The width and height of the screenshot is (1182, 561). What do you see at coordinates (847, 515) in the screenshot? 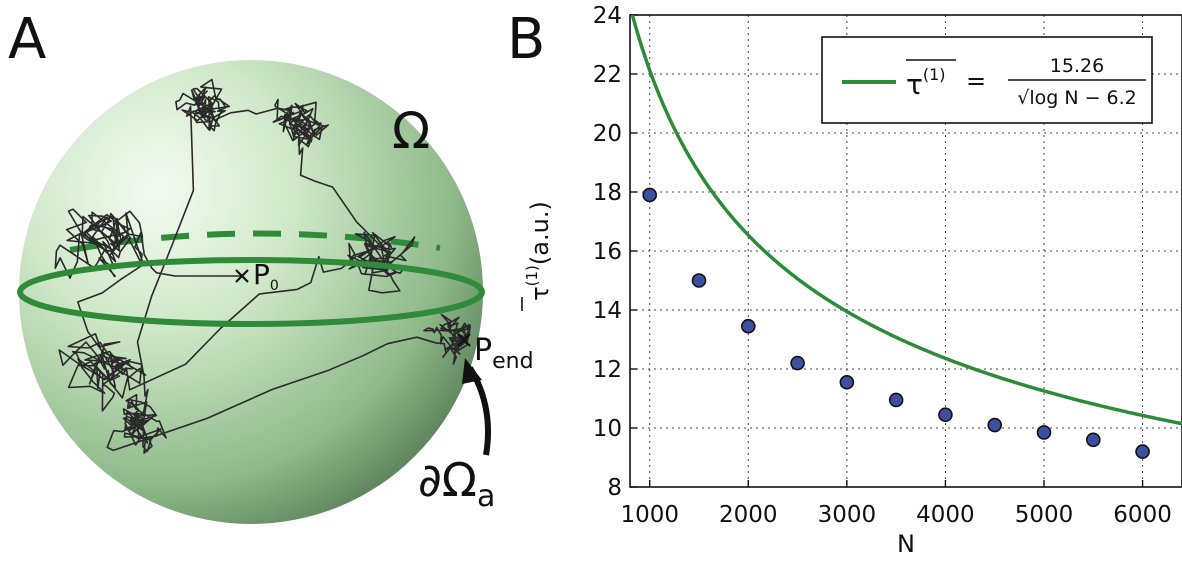
I see `x-tick-label: 3000` at bounding box center [847, 515].